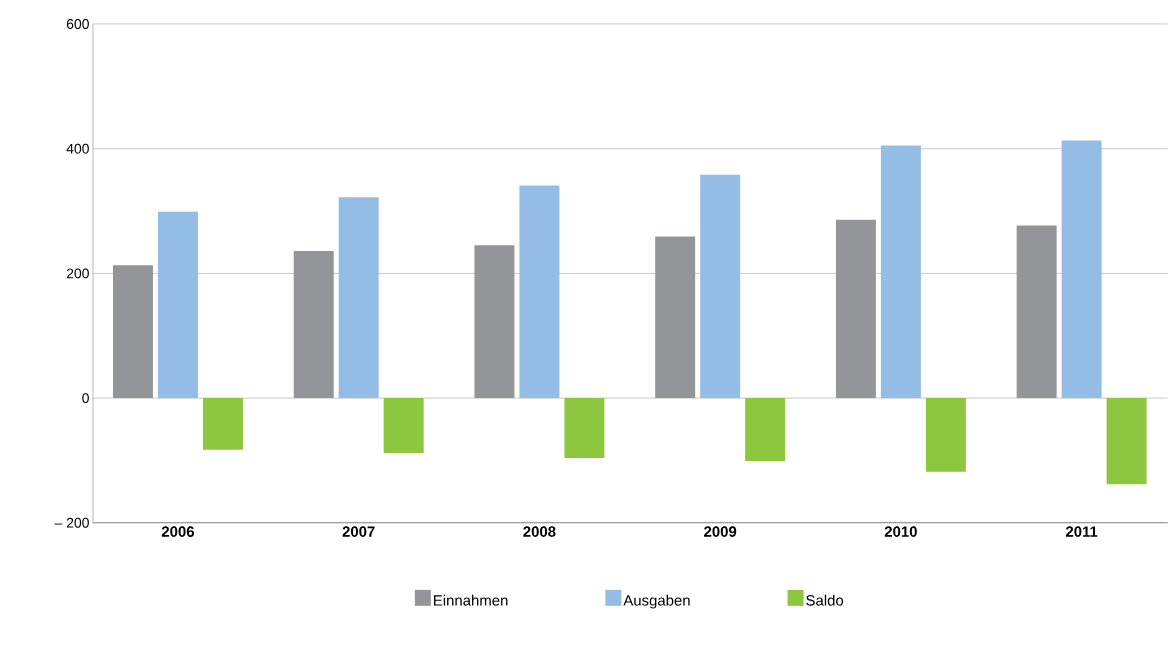 The image size is (1168, 663). Describe the element at coordinates (71, 522) in the screenshot. I see `y-tick-label: – 200` at that location.